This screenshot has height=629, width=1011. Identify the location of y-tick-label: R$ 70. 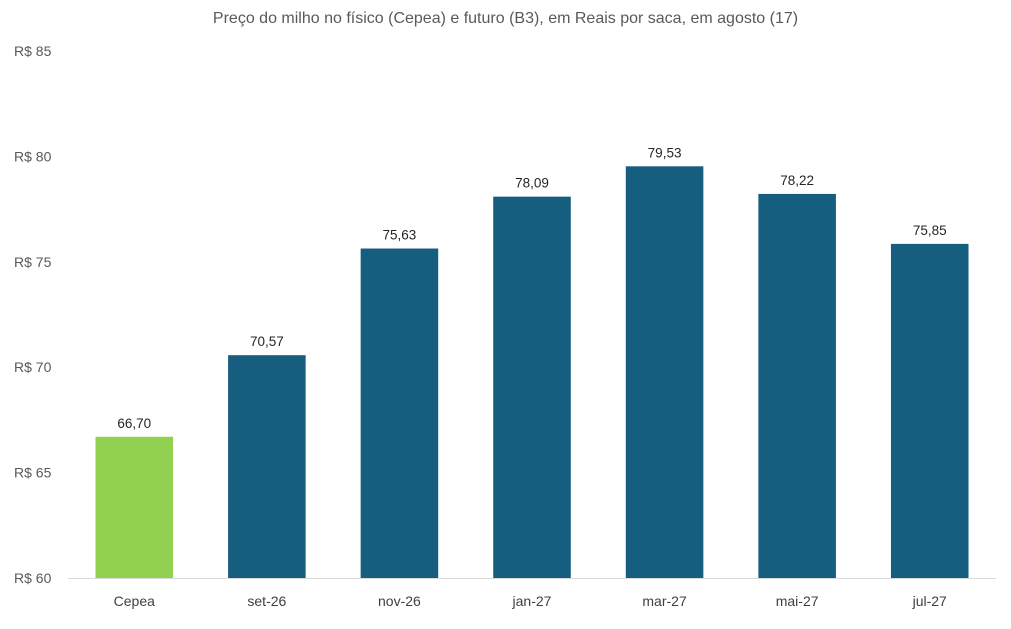
(33, 367).